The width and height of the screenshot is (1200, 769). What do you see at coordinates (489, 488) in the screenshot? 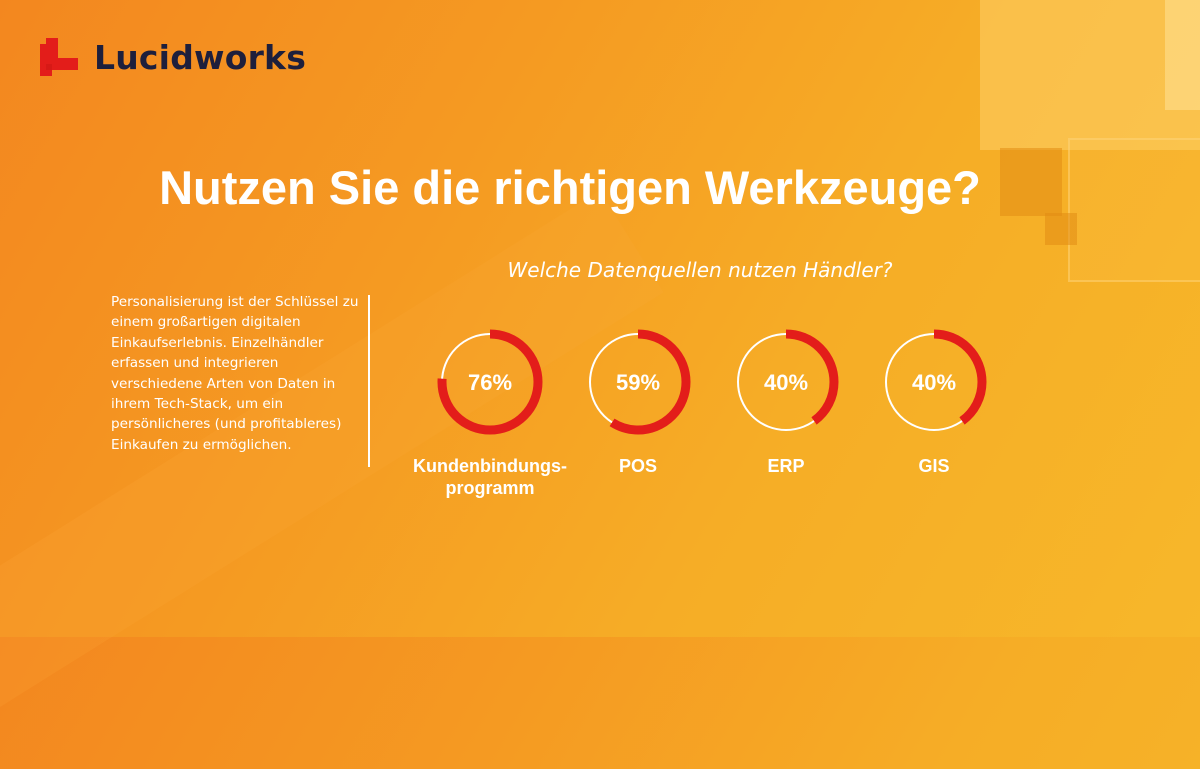
I see `donut-category-label: programm` at bounding box center [489, 488].